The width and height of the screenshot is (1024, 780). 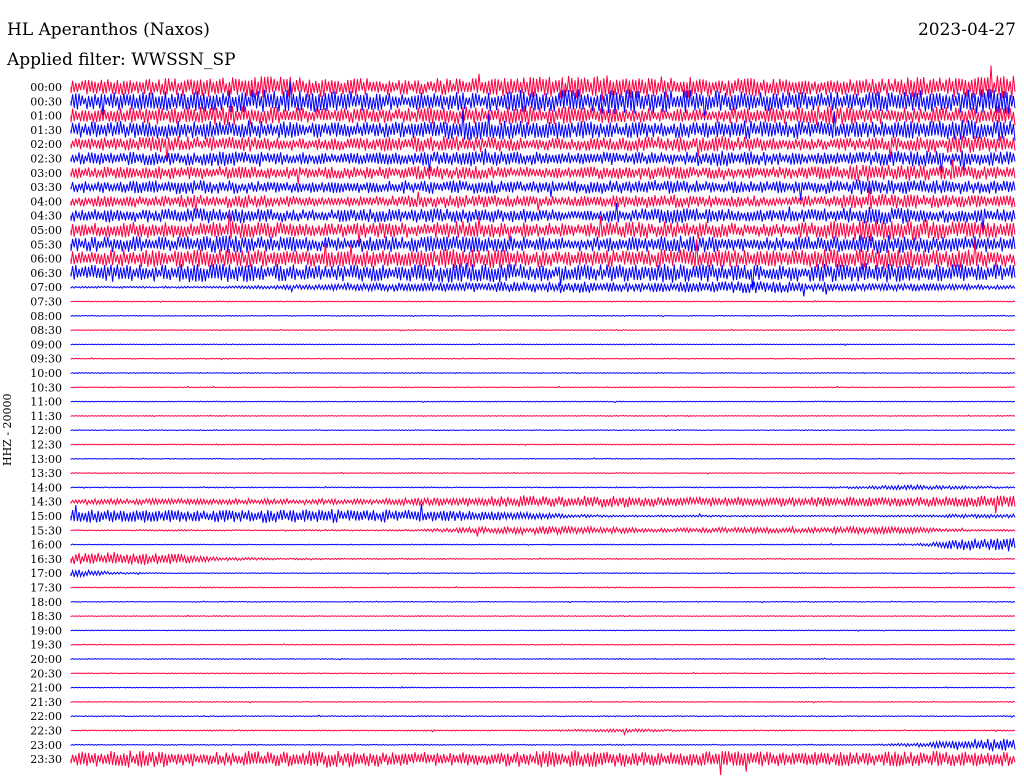 I want to click on time-tick-label: 20:00, so click(x=46, y=659).